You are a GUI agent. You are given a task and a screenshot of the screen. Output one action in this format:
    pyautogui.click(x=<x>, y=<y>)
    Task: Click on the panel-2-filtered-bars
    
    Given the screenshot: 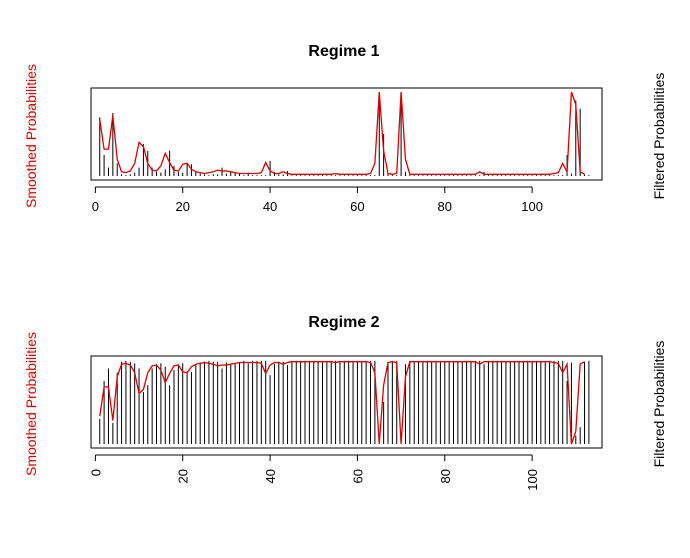 What is the action you would take?
    pyautogui.click(x=344, y=402)
    